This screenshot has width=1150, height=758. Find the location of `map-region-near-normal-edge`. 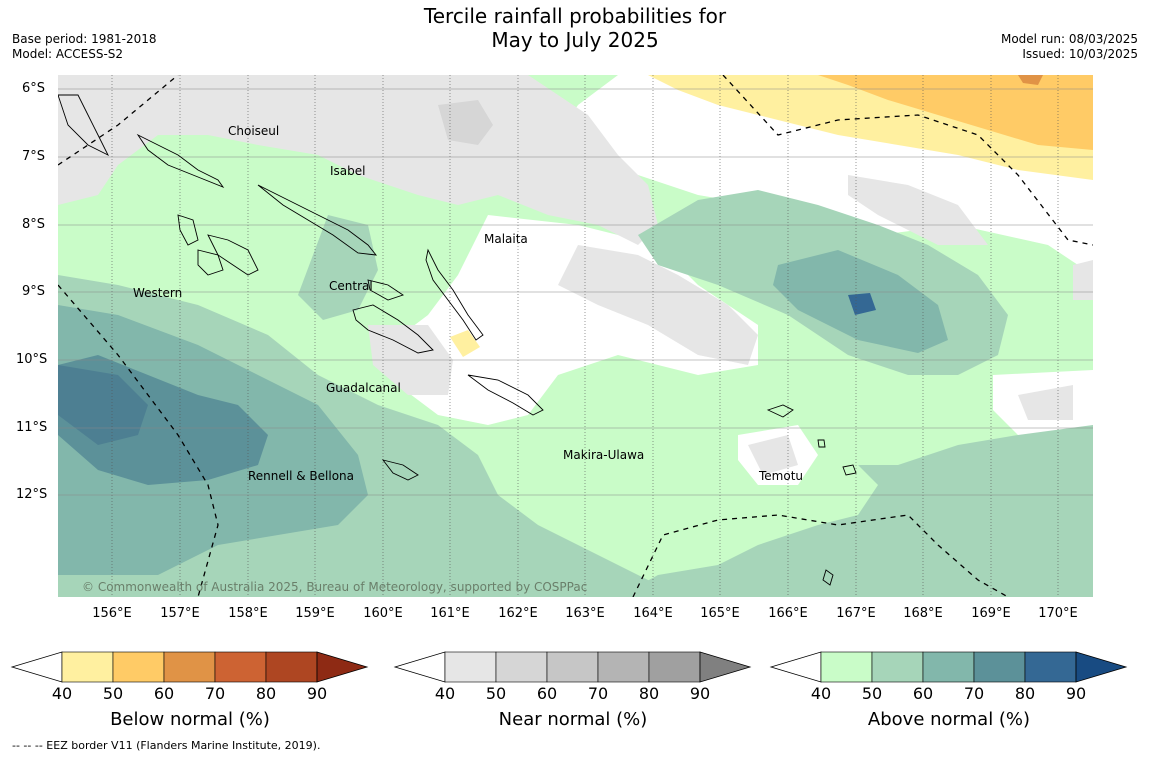

map-region-near-normal-edge is located at coordinates (1083, 280).